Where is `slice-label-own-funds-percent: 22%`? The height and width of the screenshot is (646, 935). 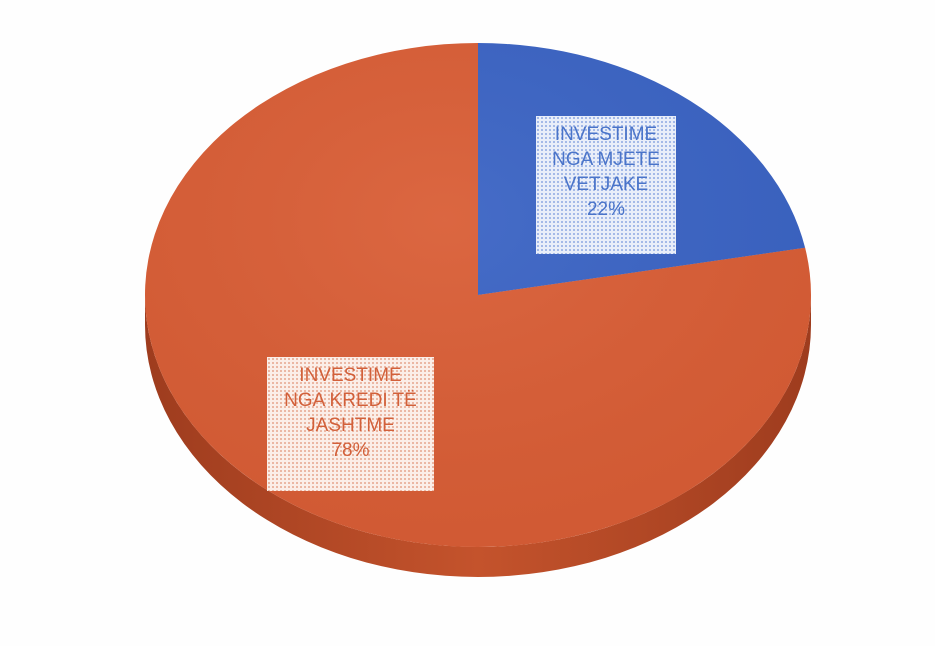
slice-label-own-funds-percent: 22% is located at coordinates (606, 209).